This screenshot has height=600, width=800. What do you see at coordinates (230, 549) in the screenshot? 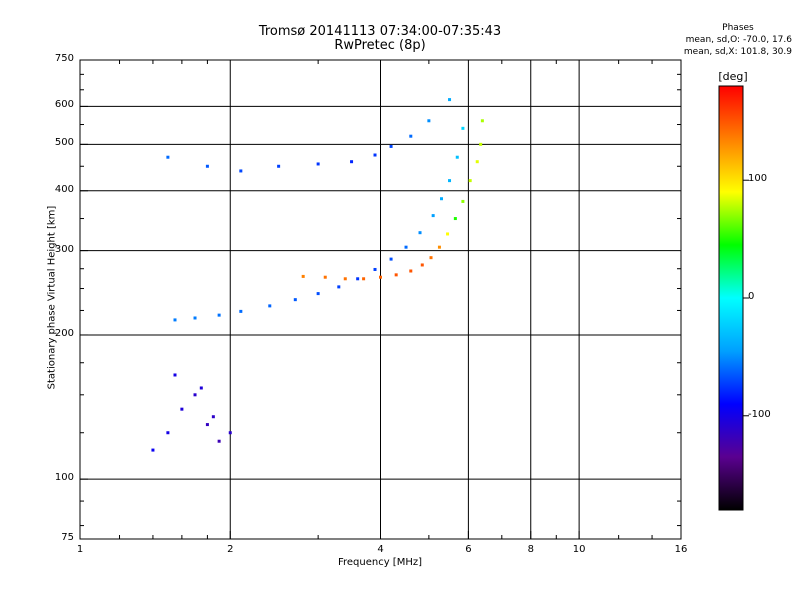
I see `x-tick-label: 2` at bounding box center [230, 549].